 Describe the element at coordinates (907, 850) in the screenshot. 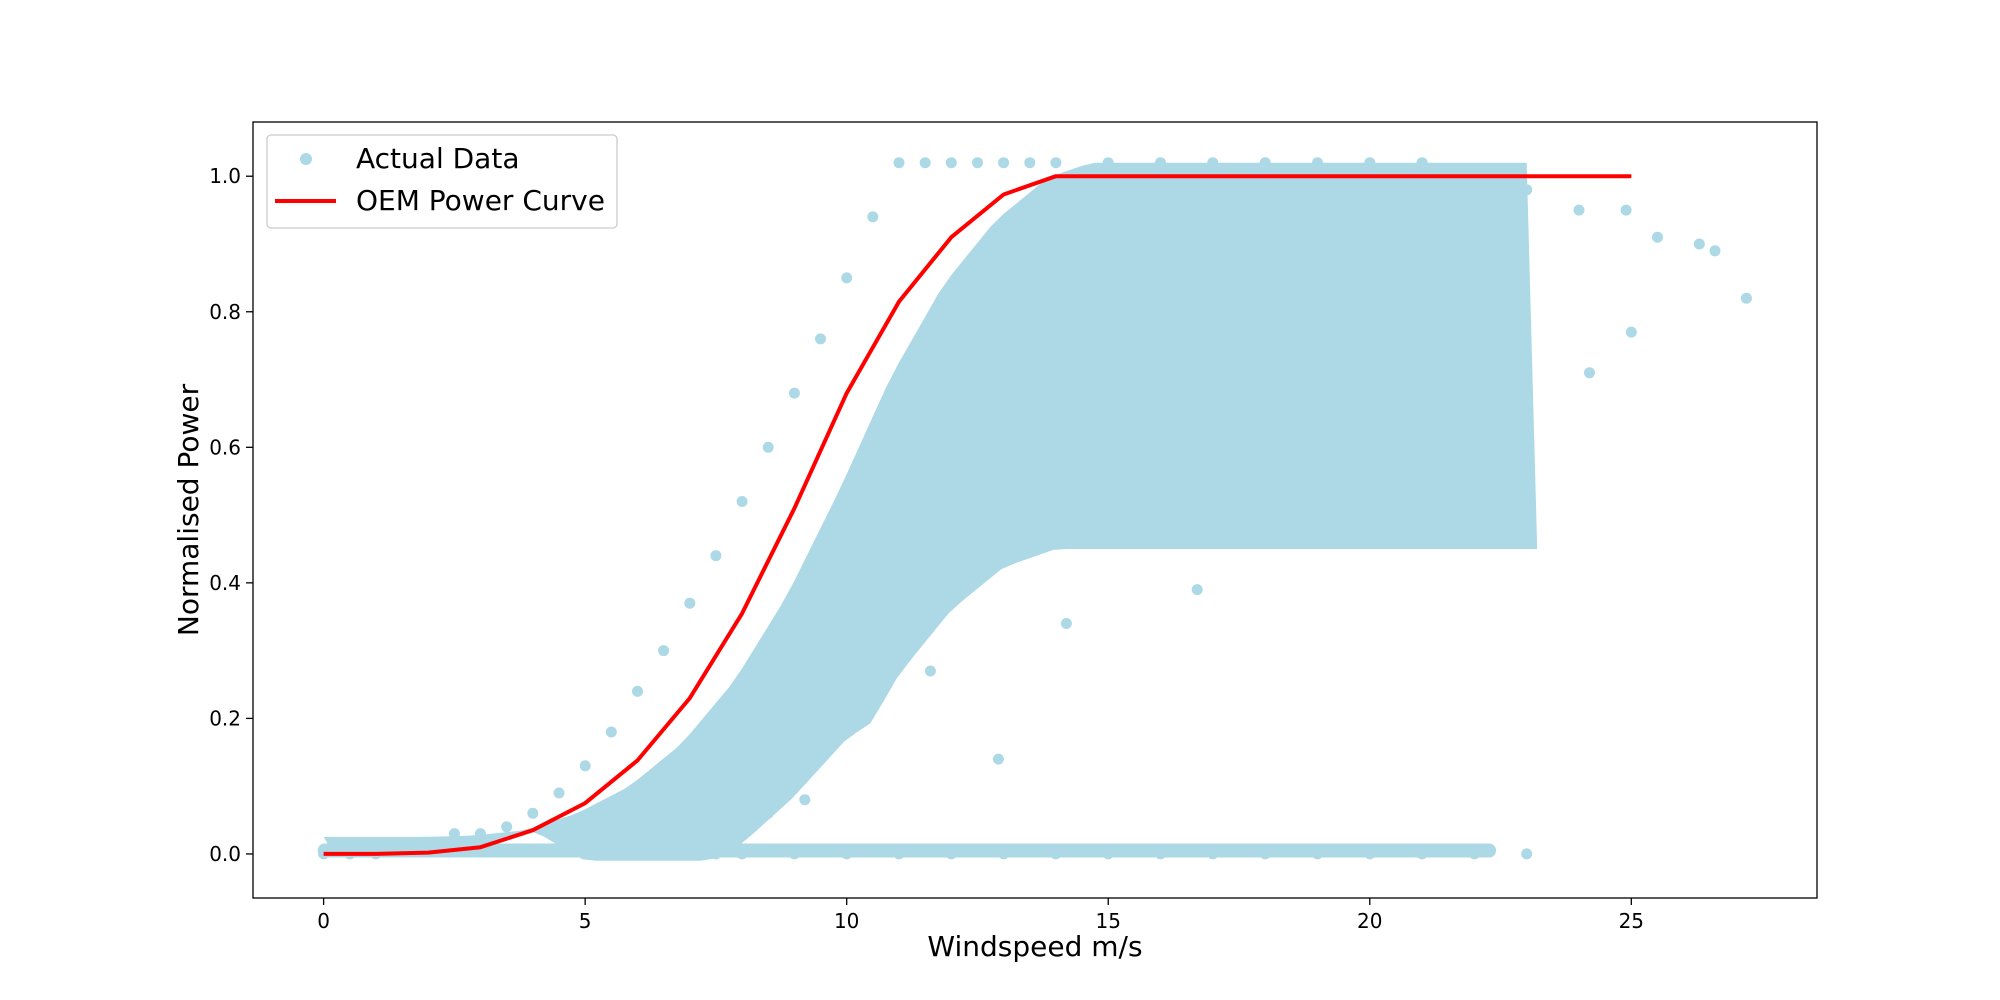

I see `scatter-zero-power-band` at that location.